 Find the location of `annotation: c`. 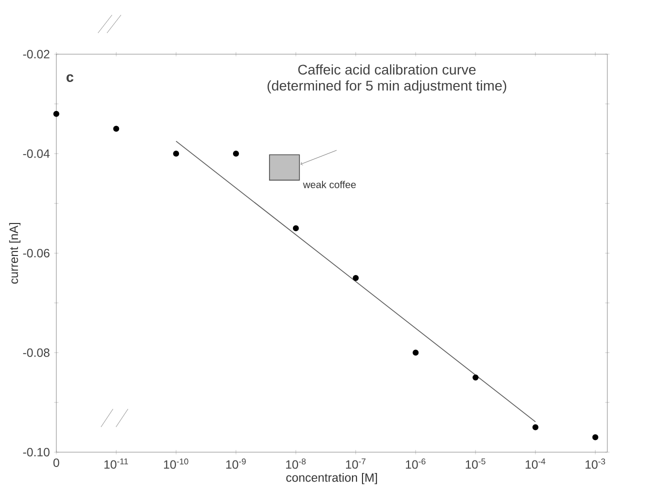

annotation: c is located at coordinates (70, 78).